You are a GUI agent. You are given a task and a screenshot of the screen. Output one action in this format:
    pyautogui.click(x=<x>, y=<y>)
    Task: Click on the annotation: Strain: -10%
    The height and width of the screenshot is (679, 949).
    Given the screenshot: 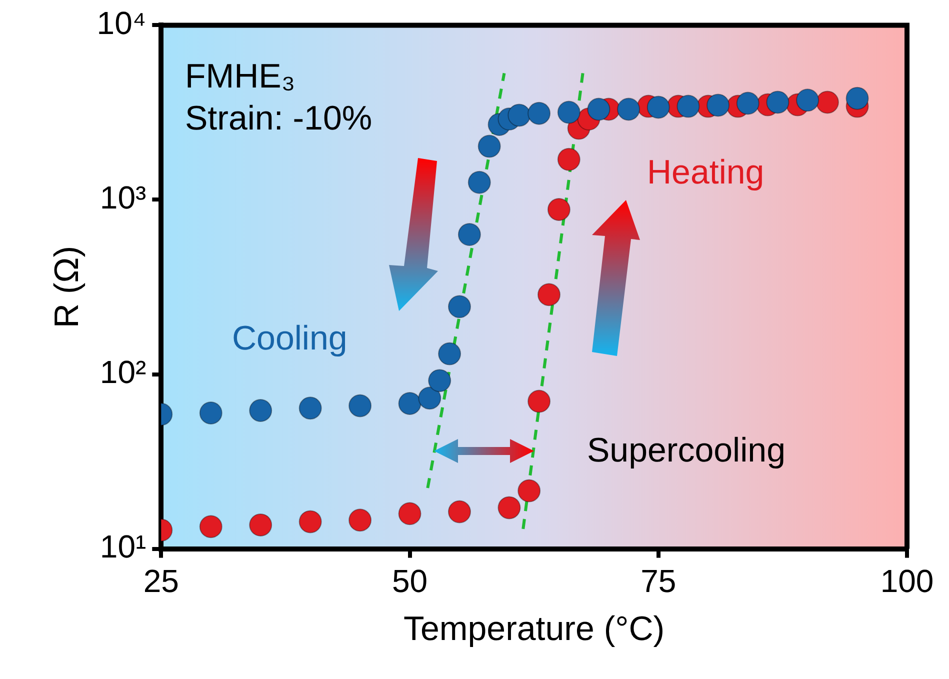 What is the action you would take?
    pyautogui.click(x=278, y=118)
    